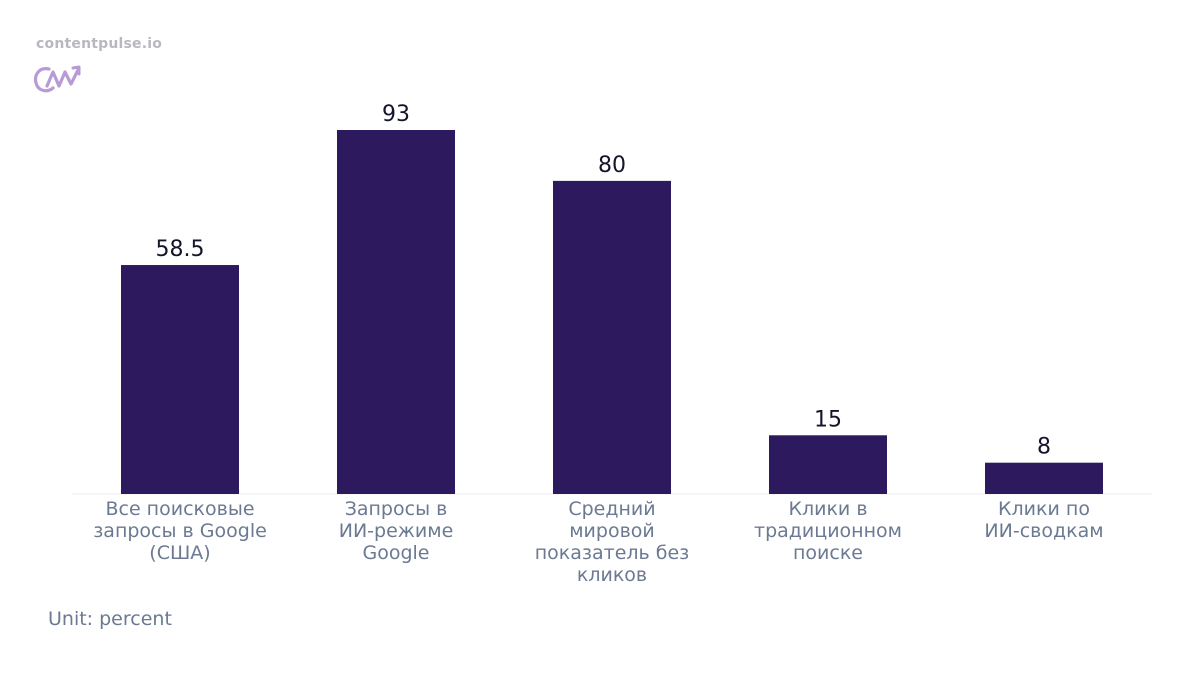 The height and width of the screenshot is (675, 1200). I want to click on category-label-line: Клики в, so click(827, 509).